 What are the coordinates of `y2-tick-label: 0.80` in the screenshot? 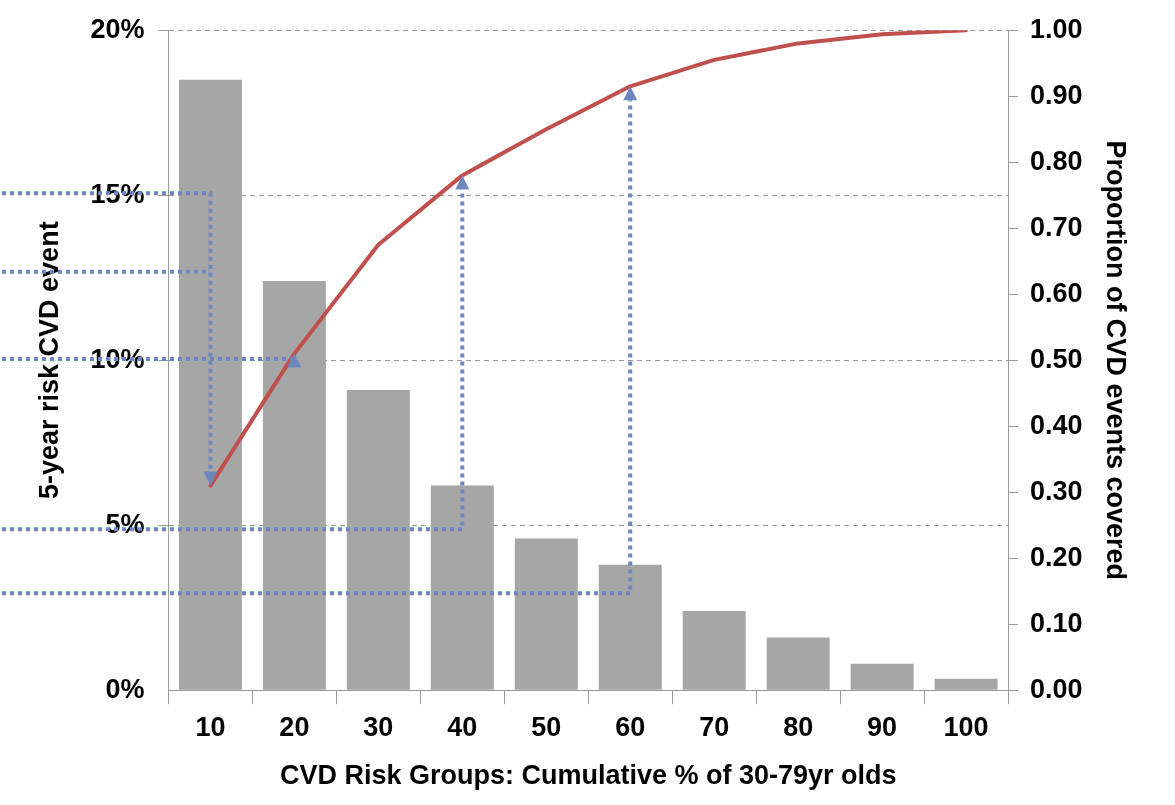 It's located at (1056, 160).